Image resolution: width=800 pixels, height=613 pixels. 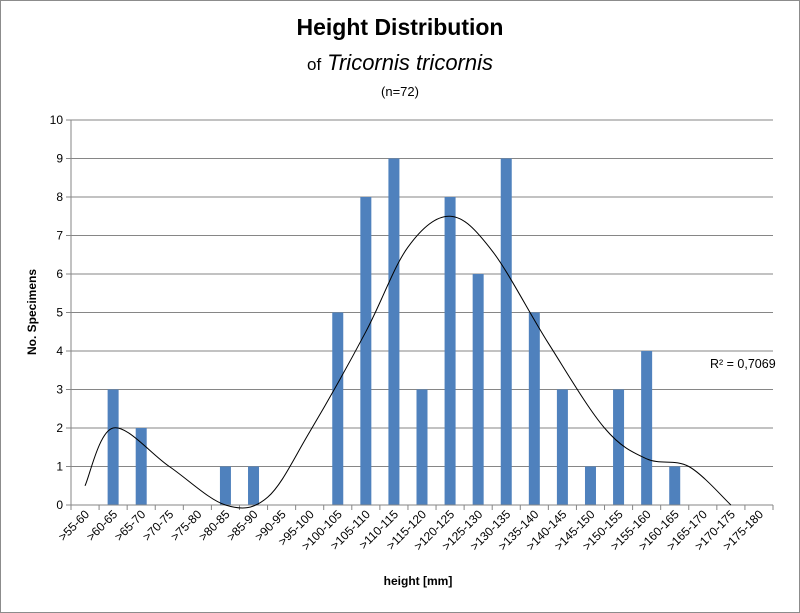 What do you see at coordinates (410, 62) in the screenshot?
I see `subtitle-species: Tricornis tricornis` at bounding box center [410, 62].